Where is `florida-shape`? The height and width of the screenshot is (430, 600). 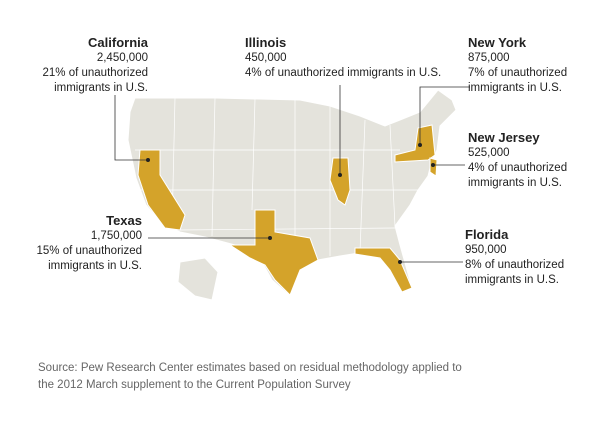
florida-shape is located at coordinates (383, 270).